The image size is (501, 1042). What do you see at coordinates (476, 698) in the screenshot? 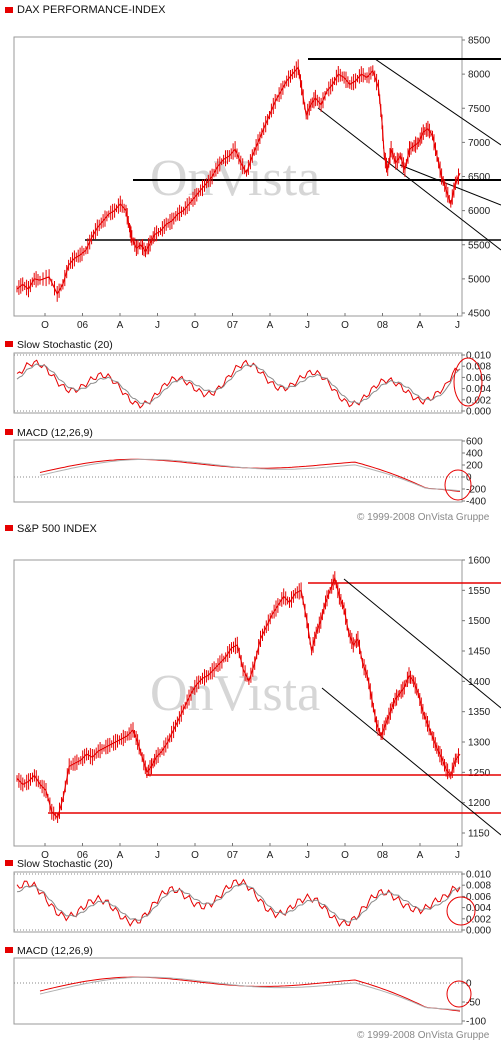
I see `y-axis: 1600 1550 1500 1450 1400 1350 1300 1250 1200 1150` at bounding box center [476, 698].